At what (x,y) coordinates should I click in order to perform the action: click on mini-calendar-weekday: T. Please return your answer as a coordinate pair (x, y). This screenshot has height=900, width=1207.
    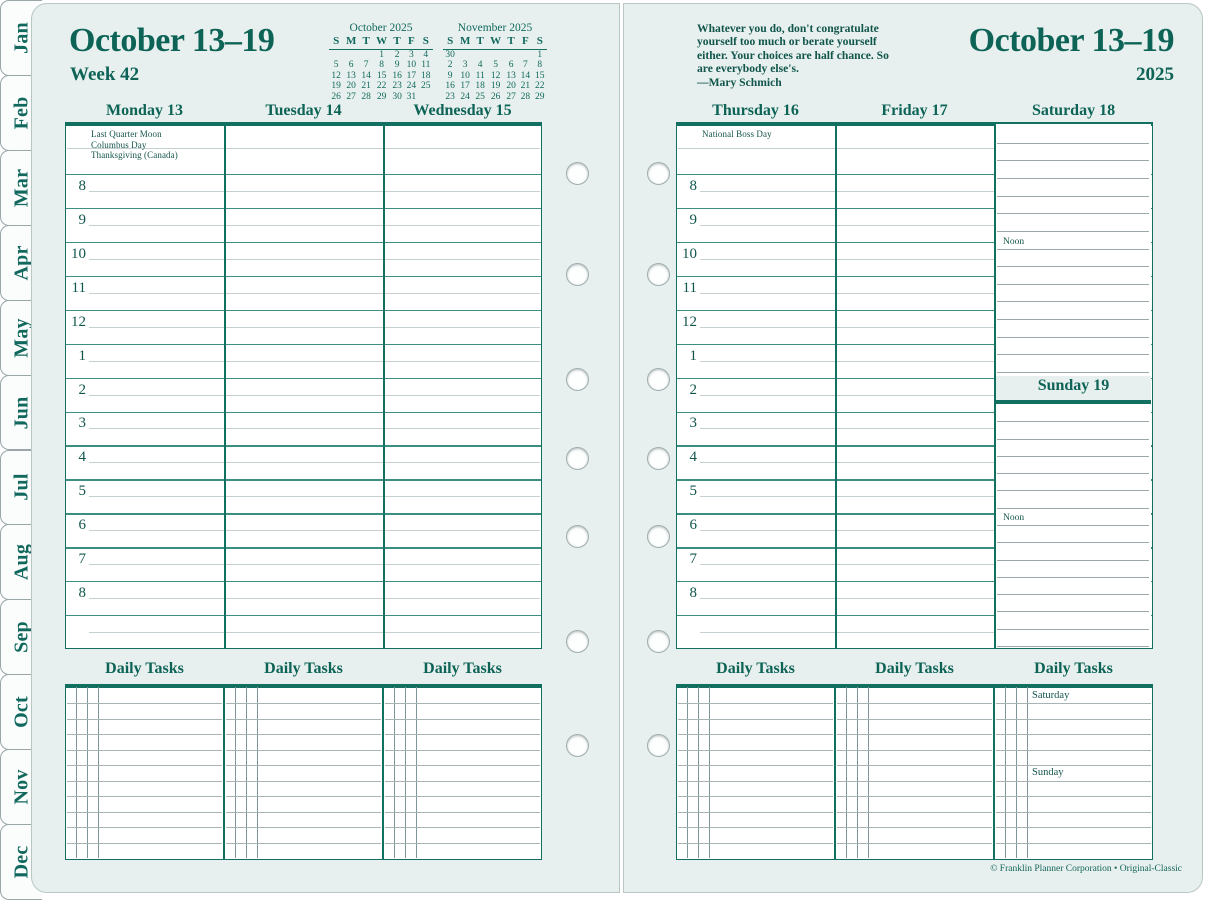
    Looking at the image, I should click on (511, 41).